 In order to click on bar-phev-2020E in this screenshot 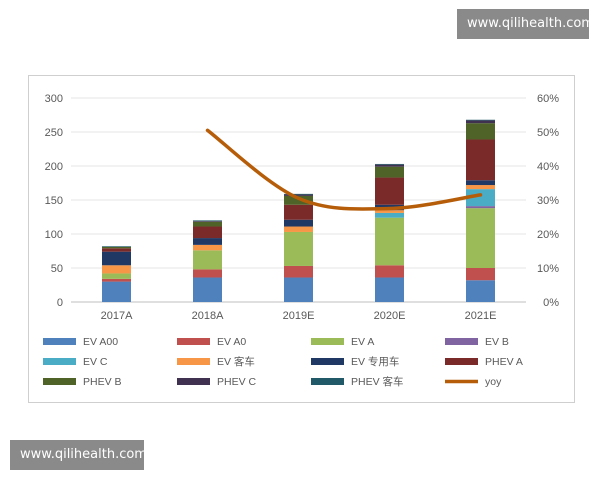, I will do `click(389, 164)`.